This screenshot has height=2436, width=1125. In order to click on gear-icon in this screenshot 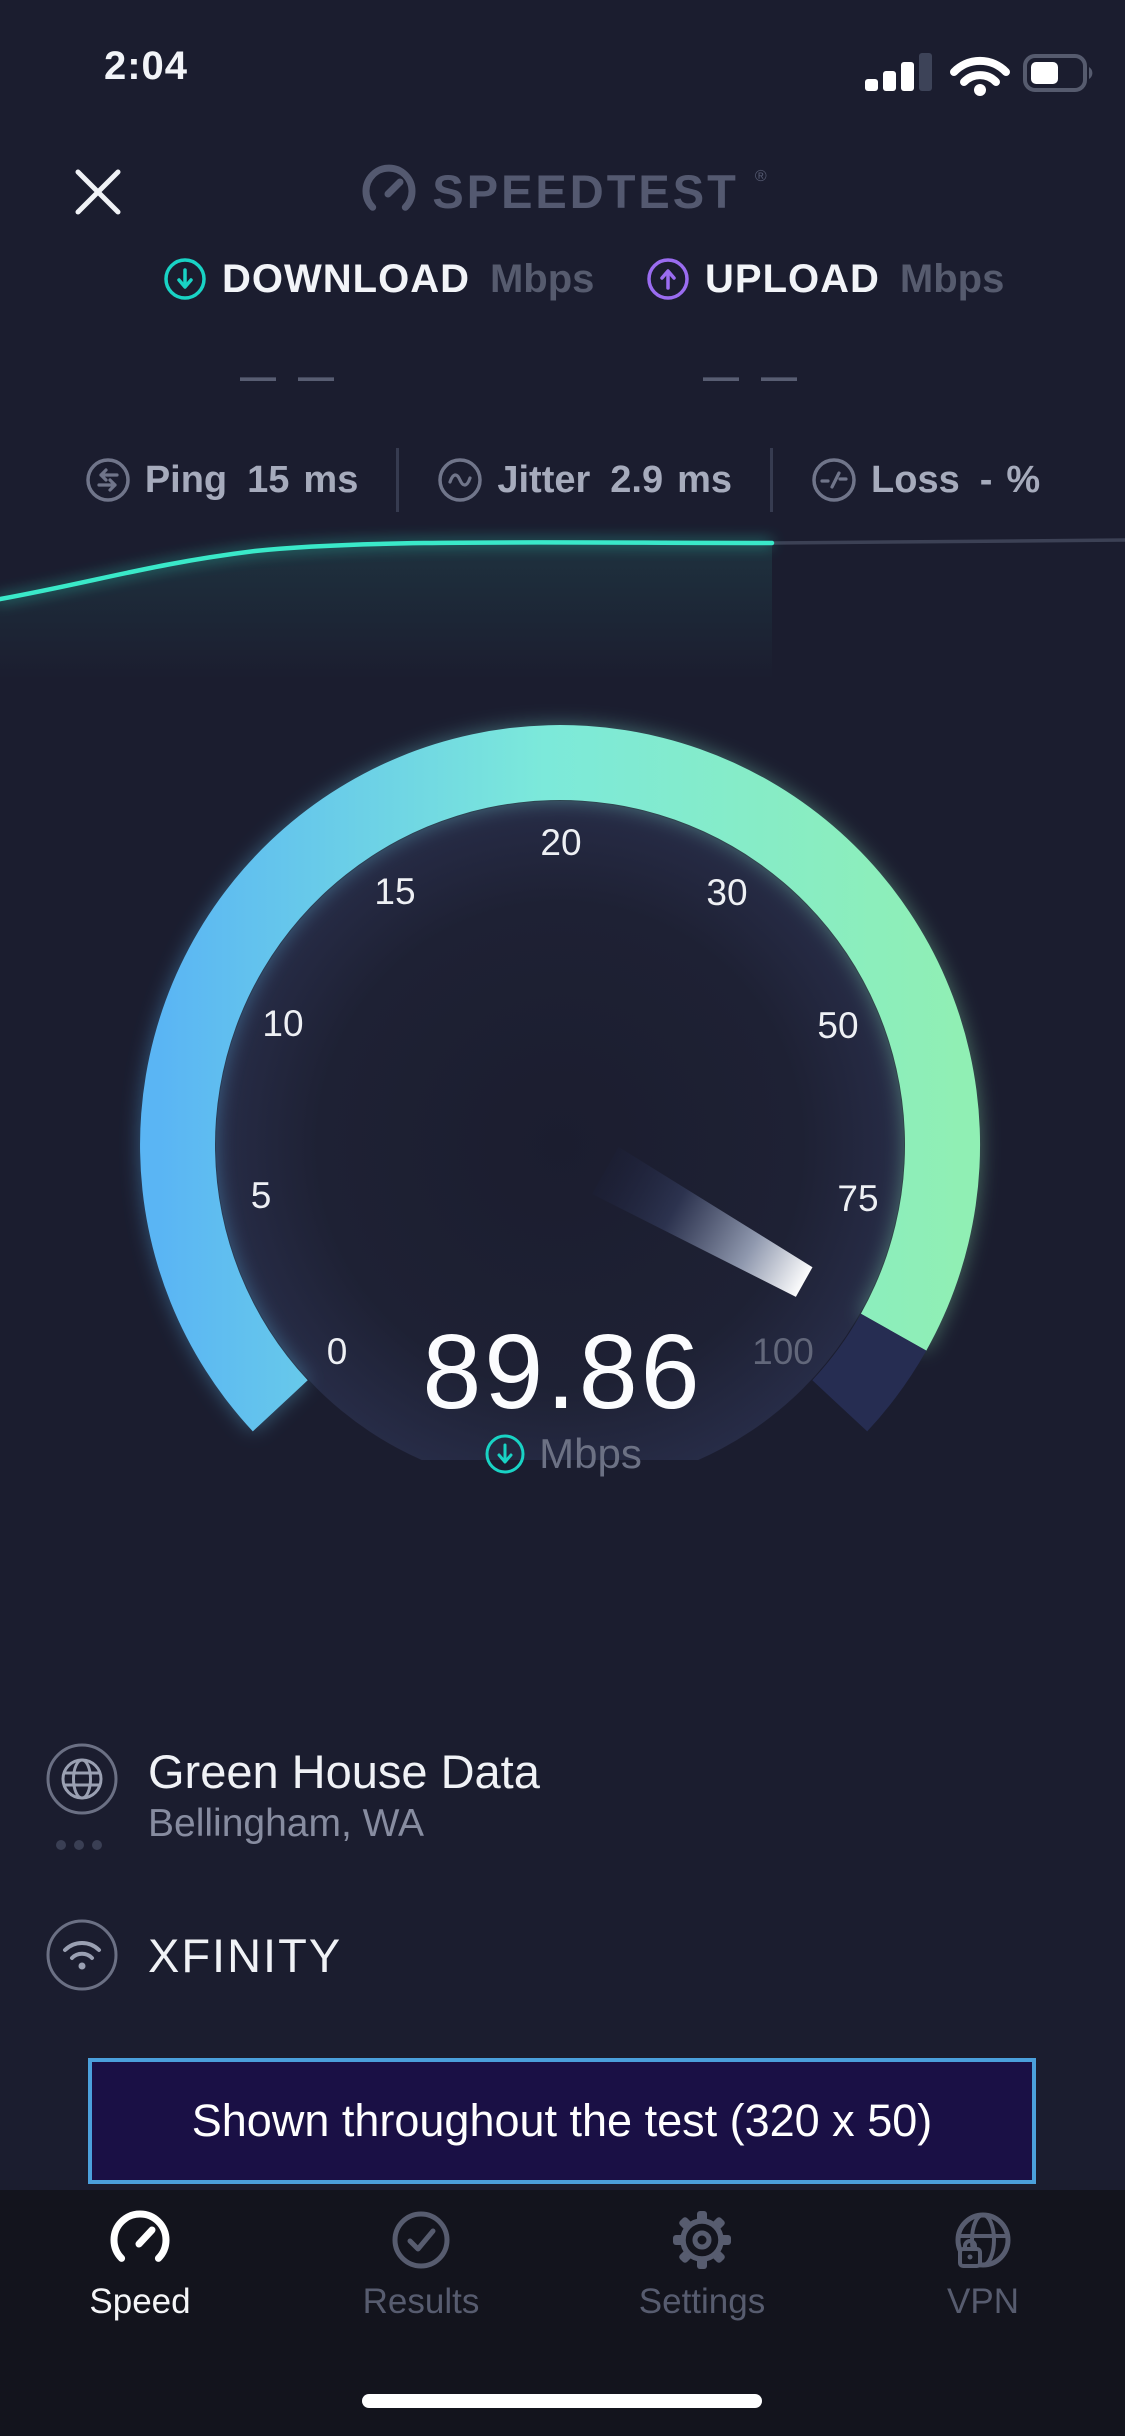, I will do `click(702, 2240)`.